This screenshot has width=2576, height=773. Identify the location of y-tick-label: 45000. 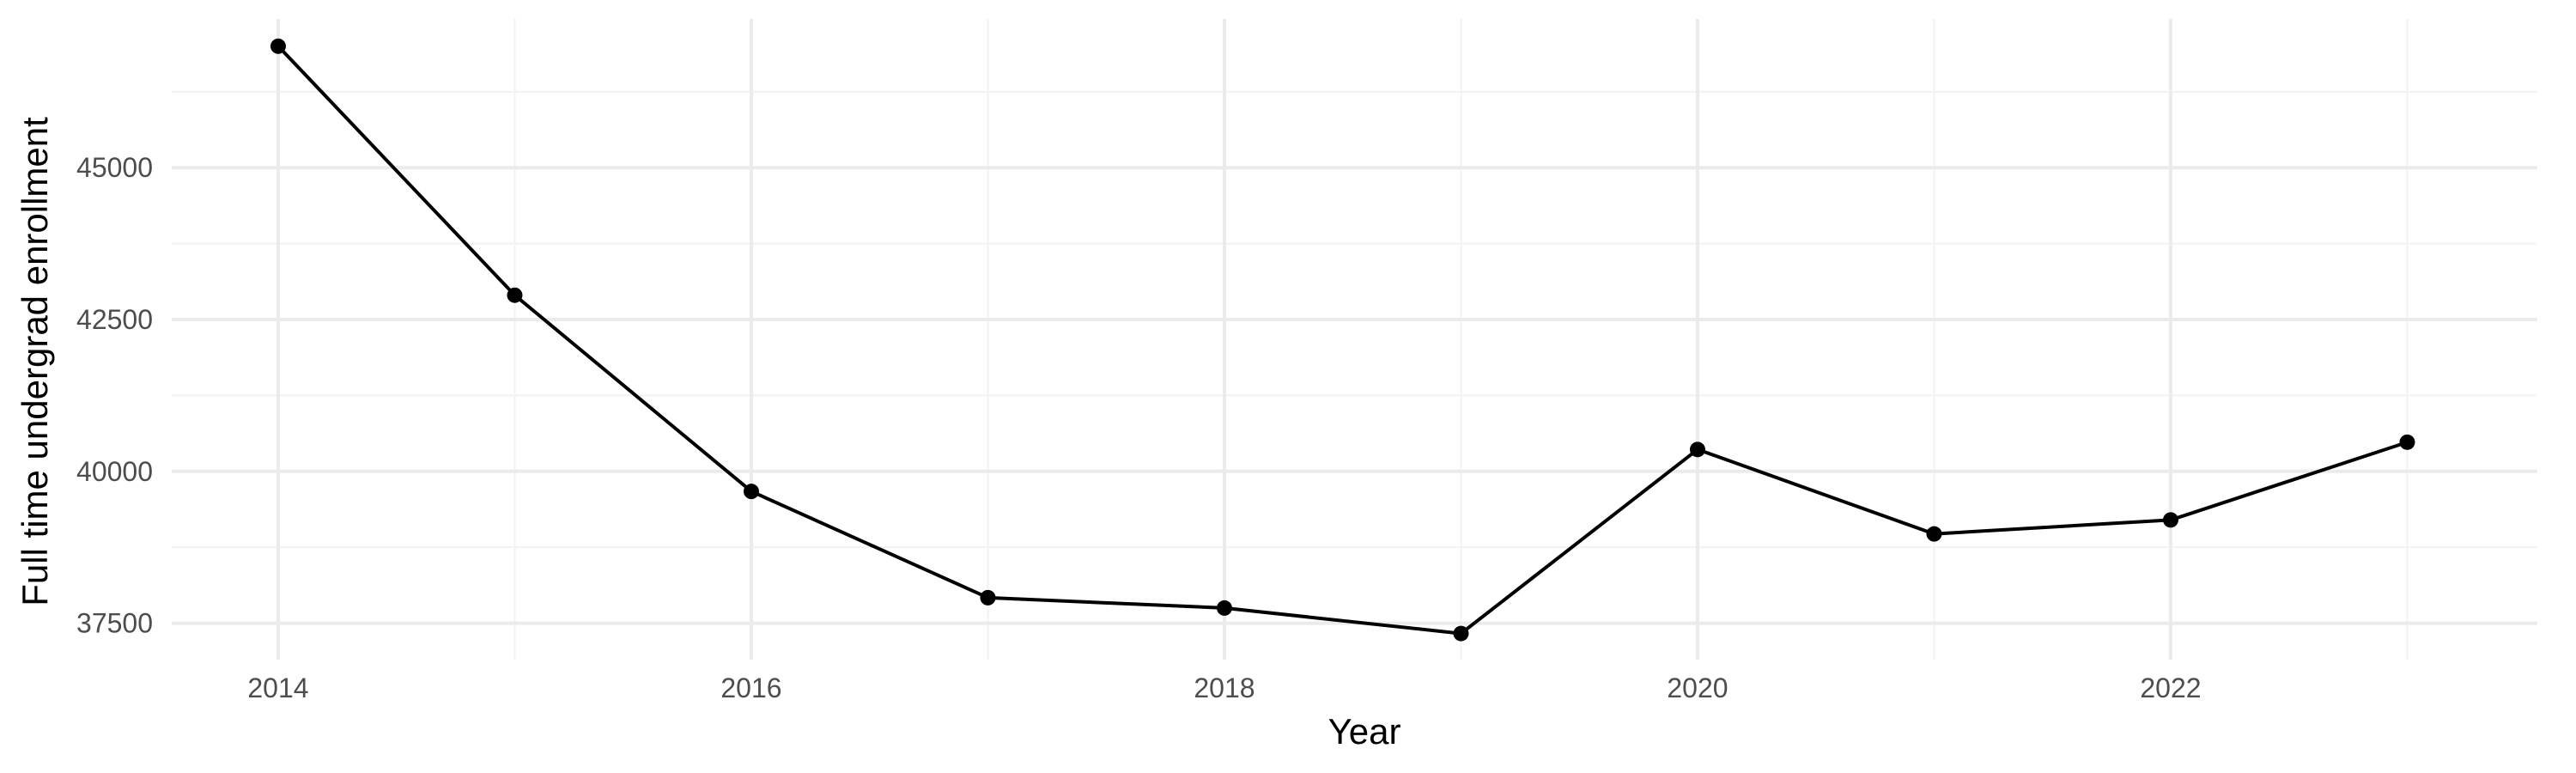
(114, 167).